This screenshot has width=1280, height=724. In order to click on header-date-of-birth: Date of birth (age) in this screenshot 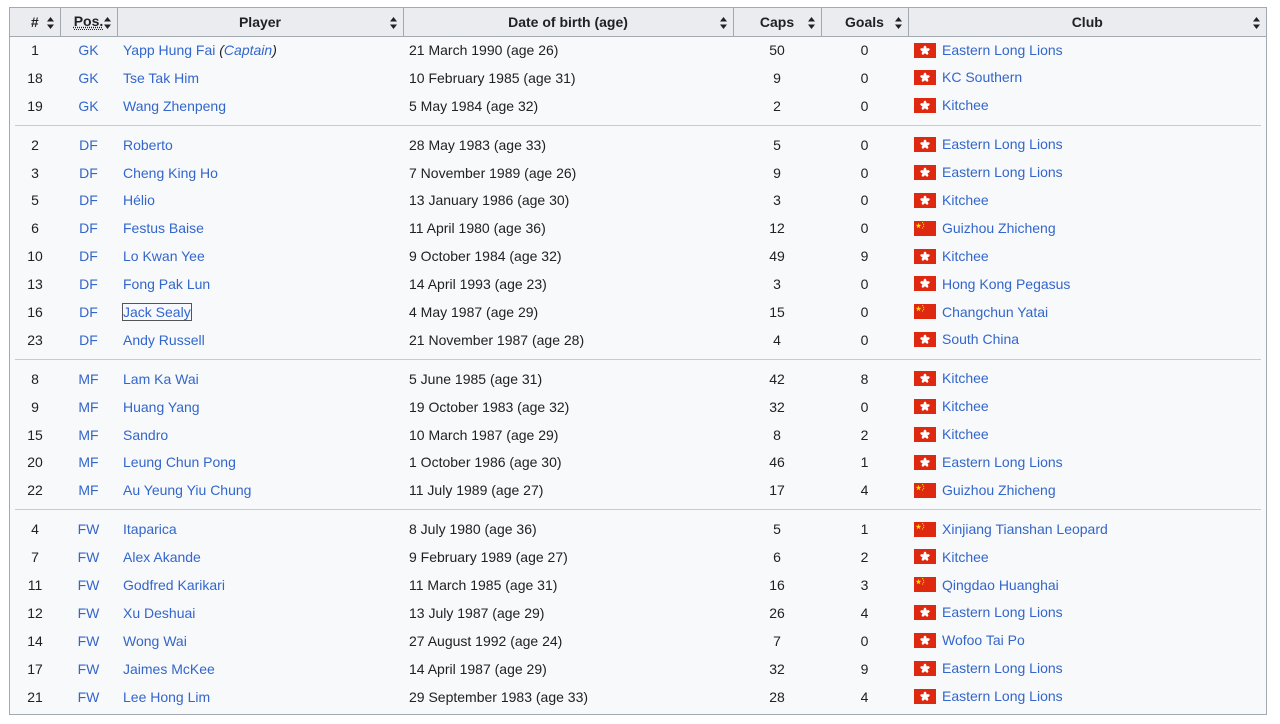, I will do `click(568, 22)`.